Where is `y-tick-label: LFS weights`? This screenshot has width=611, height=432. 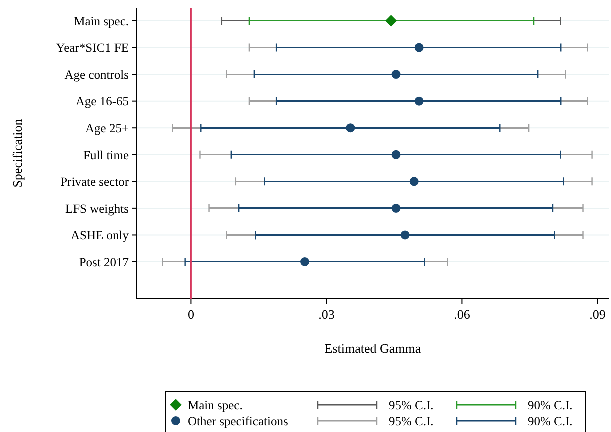
y-tick-label: LFS weights is located at coordinates (97, 209).